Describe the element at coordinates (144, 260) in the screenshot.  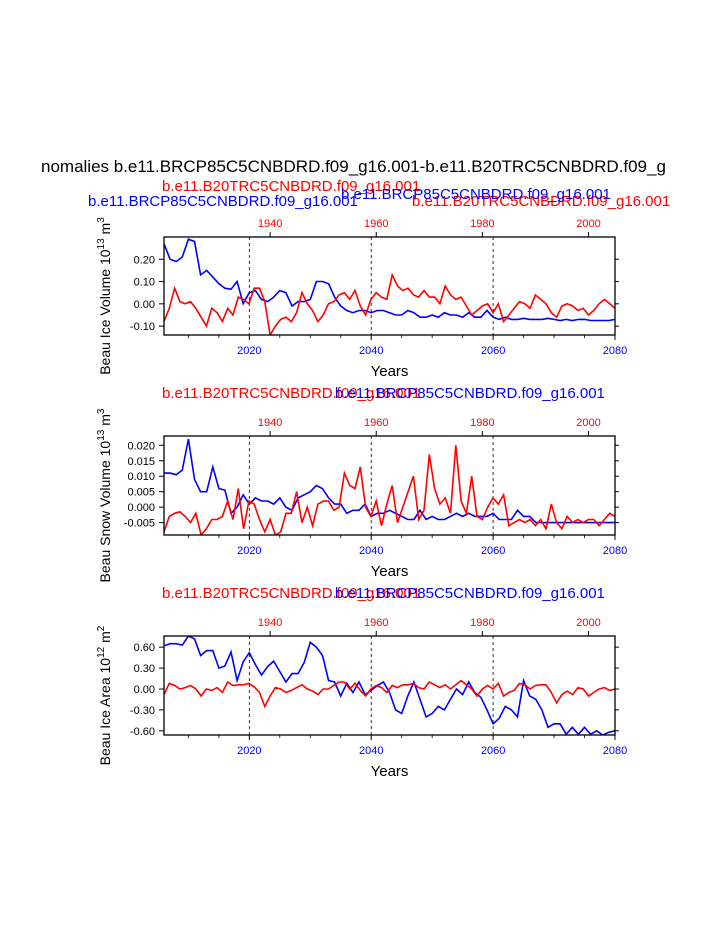
I see `y-tick-label: 0.20` at that location.